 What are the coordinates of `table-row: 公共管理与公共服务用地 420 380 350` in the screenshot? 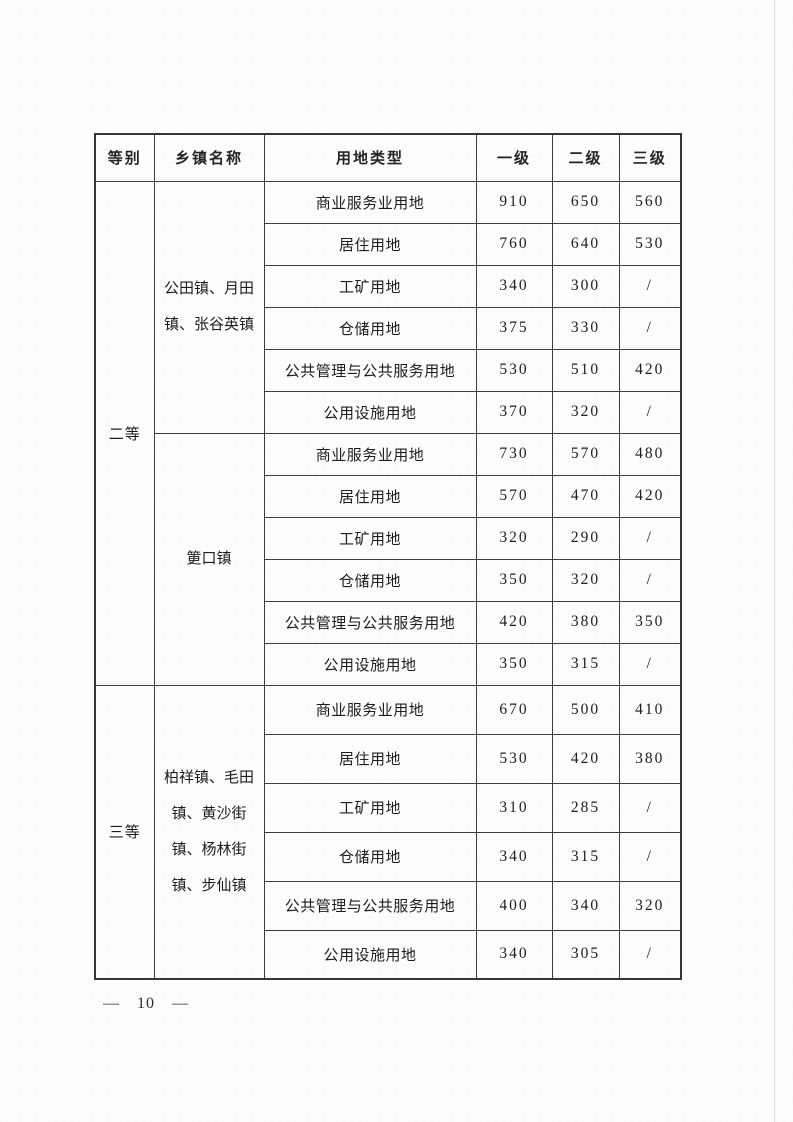 It's located at (388, 622).